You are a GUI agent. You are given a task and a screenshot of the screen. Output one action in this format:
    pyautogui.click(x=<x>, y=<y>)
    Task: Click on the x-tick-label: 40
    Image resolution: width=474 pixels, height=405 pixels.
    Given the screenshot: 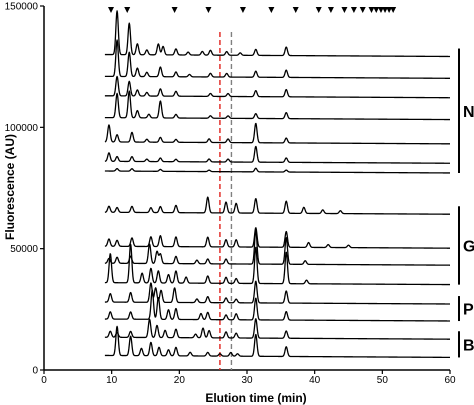 What is the action you would take?
    pyautogui.click(x=315, y=380)
    